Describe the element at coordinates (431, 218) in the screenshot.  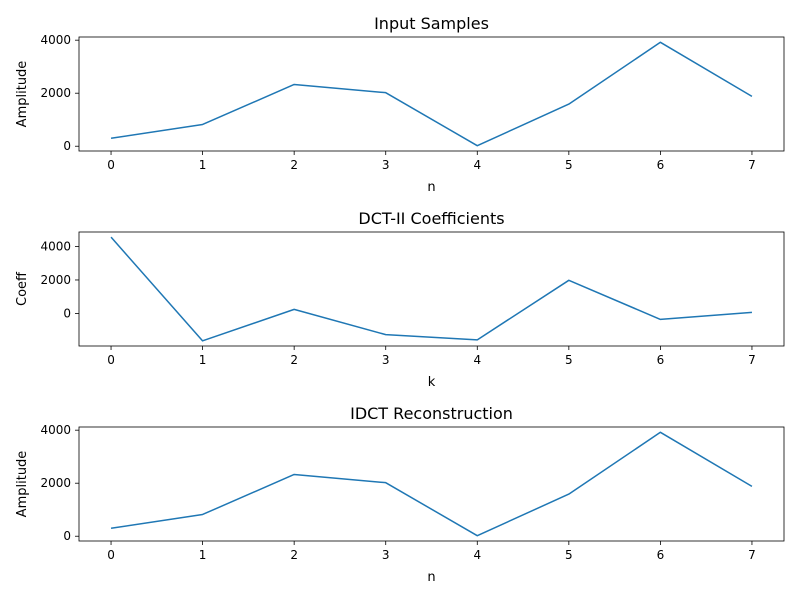
I see `subplot-title: DCT-II Coefficients` at that location.